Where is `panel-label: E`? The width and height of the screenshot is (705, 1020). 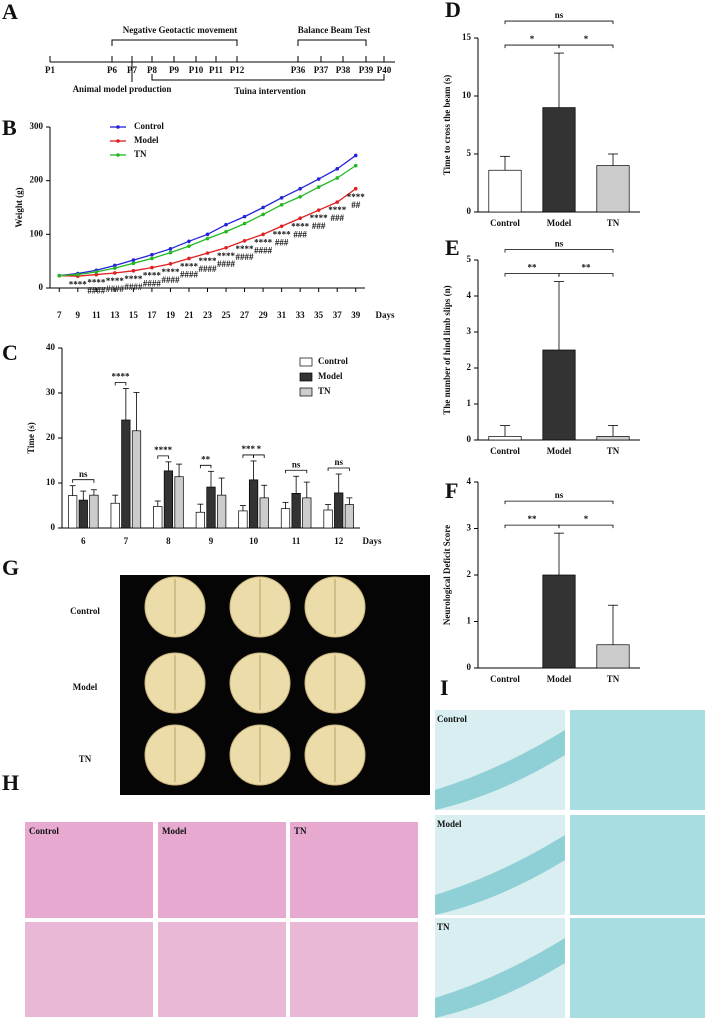 panel-label: E is located at coordinates (452, 247).